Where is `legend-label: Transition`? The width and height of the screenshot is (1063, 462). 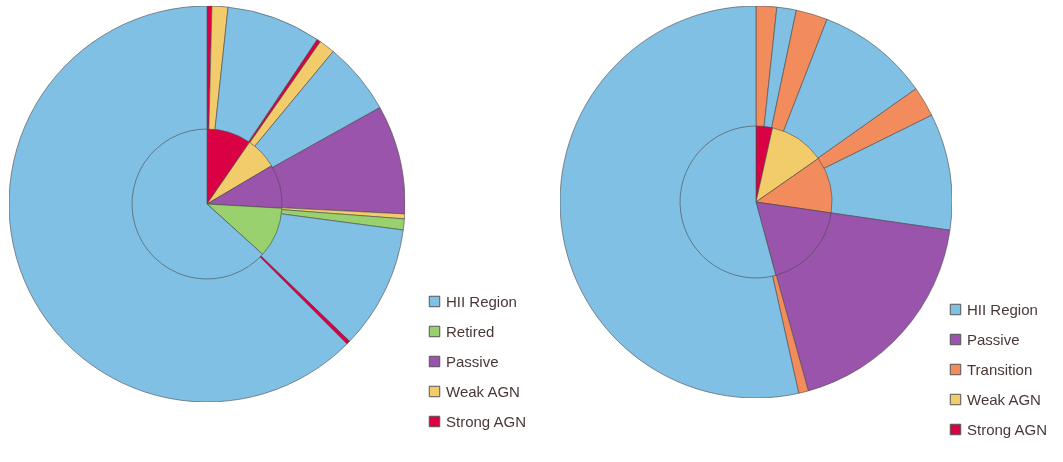 legend-label: Transition is located at coordinates (1000, 369).